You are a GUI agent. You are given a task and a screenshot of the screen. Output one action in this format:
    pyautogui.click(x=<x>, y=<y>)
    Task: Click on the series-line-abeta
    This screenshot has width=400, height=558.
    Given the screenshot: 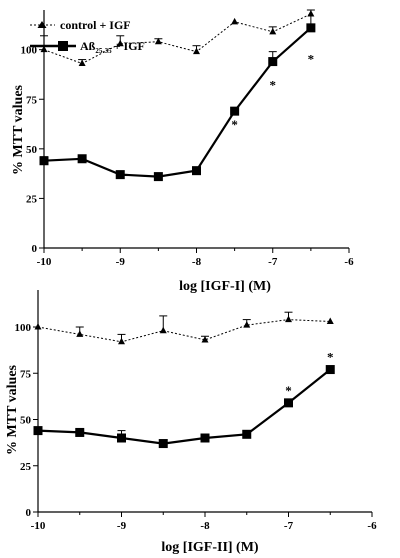 What is the action you would take?
    pyautogui.click(x=184, y=406)
    